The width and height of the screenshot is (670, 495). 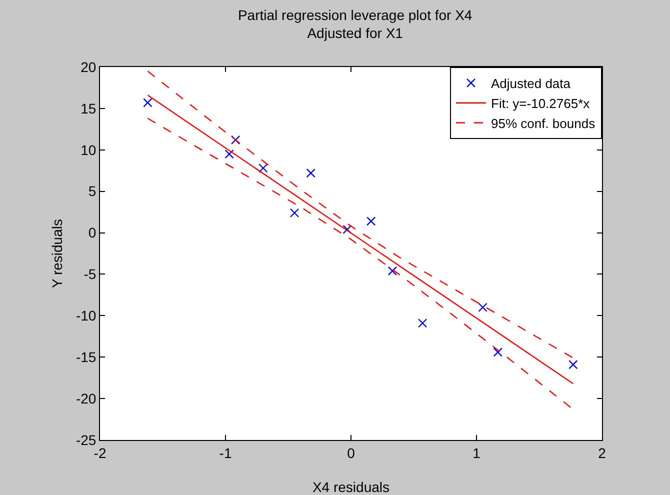 What do you see at coordinates (351, 452) in the screenshot?
I see `x-tick-label: 0` at bounding box center [351, 452].